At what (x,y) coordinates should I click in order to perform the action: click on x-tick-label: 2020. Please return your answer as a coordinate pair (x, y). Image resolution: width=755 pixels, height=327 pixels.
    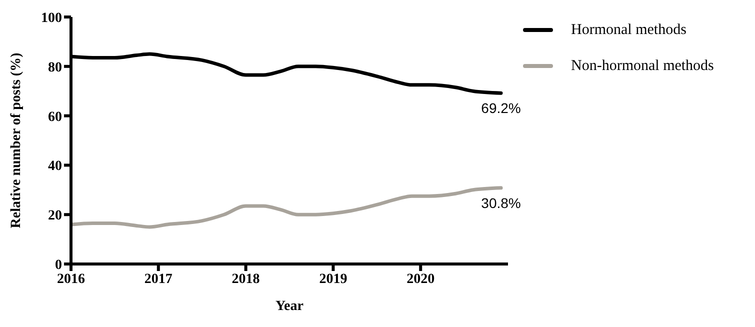
    Looking at the image, I should click on (420, 279).